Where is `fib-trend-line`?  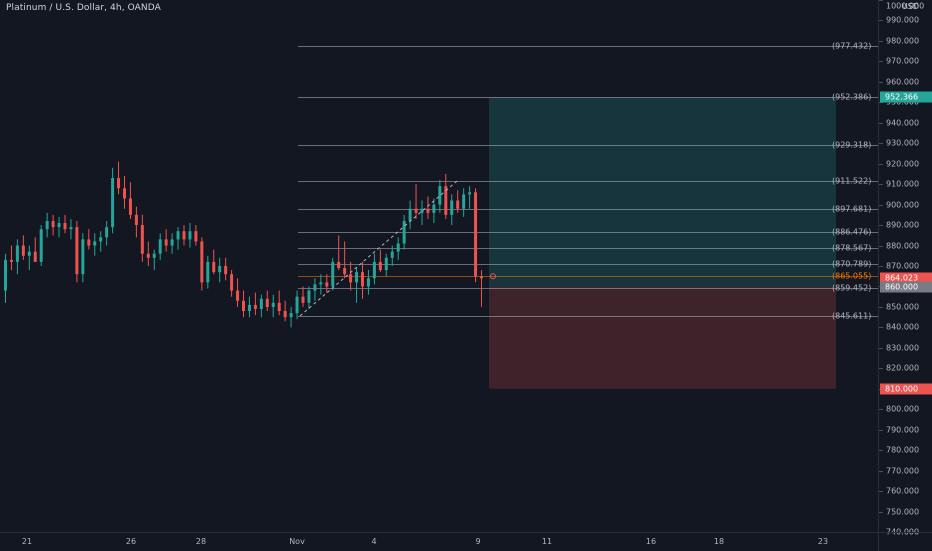
fib-trend-line is located at coordinates (378, 248).